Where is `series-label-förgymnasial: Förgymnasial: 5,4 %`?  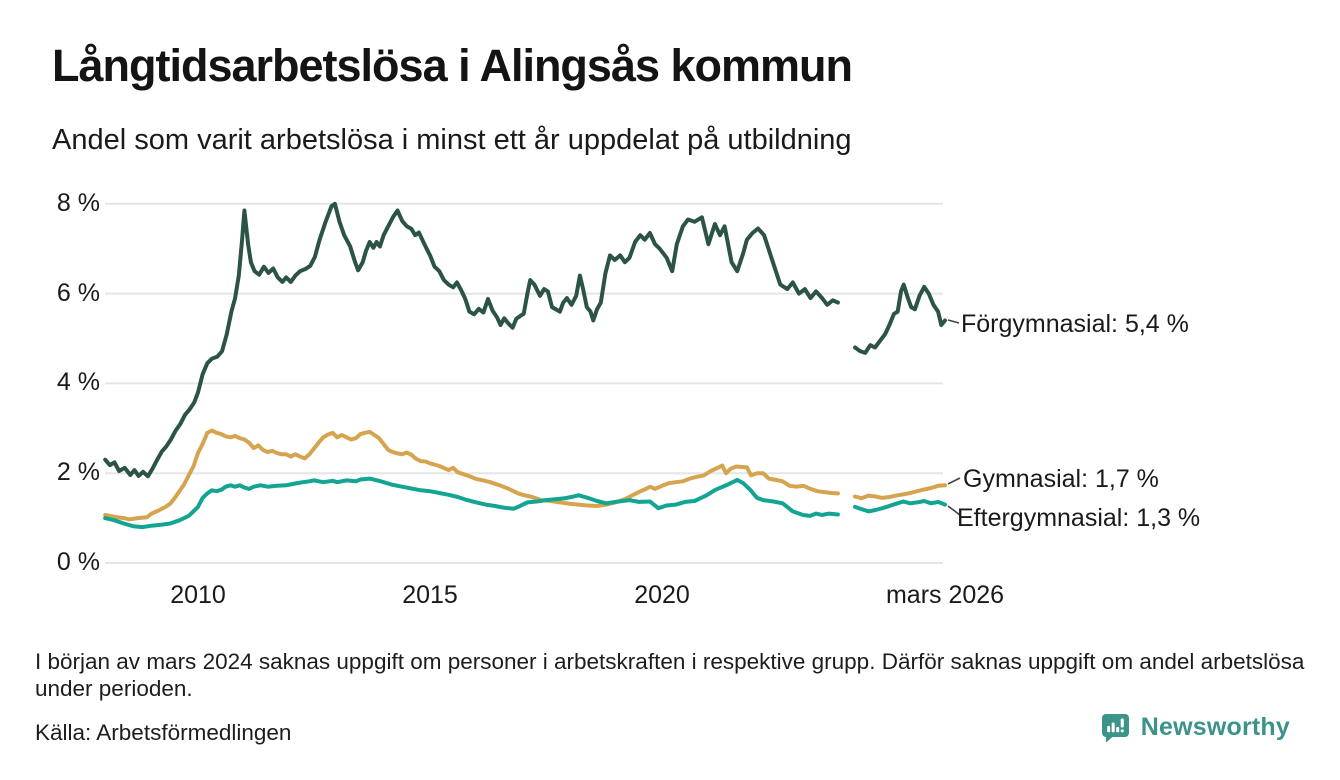 series-label-förgymnasial: Förgymnasial: 5,4 % is located at coordinates (1075, 324).